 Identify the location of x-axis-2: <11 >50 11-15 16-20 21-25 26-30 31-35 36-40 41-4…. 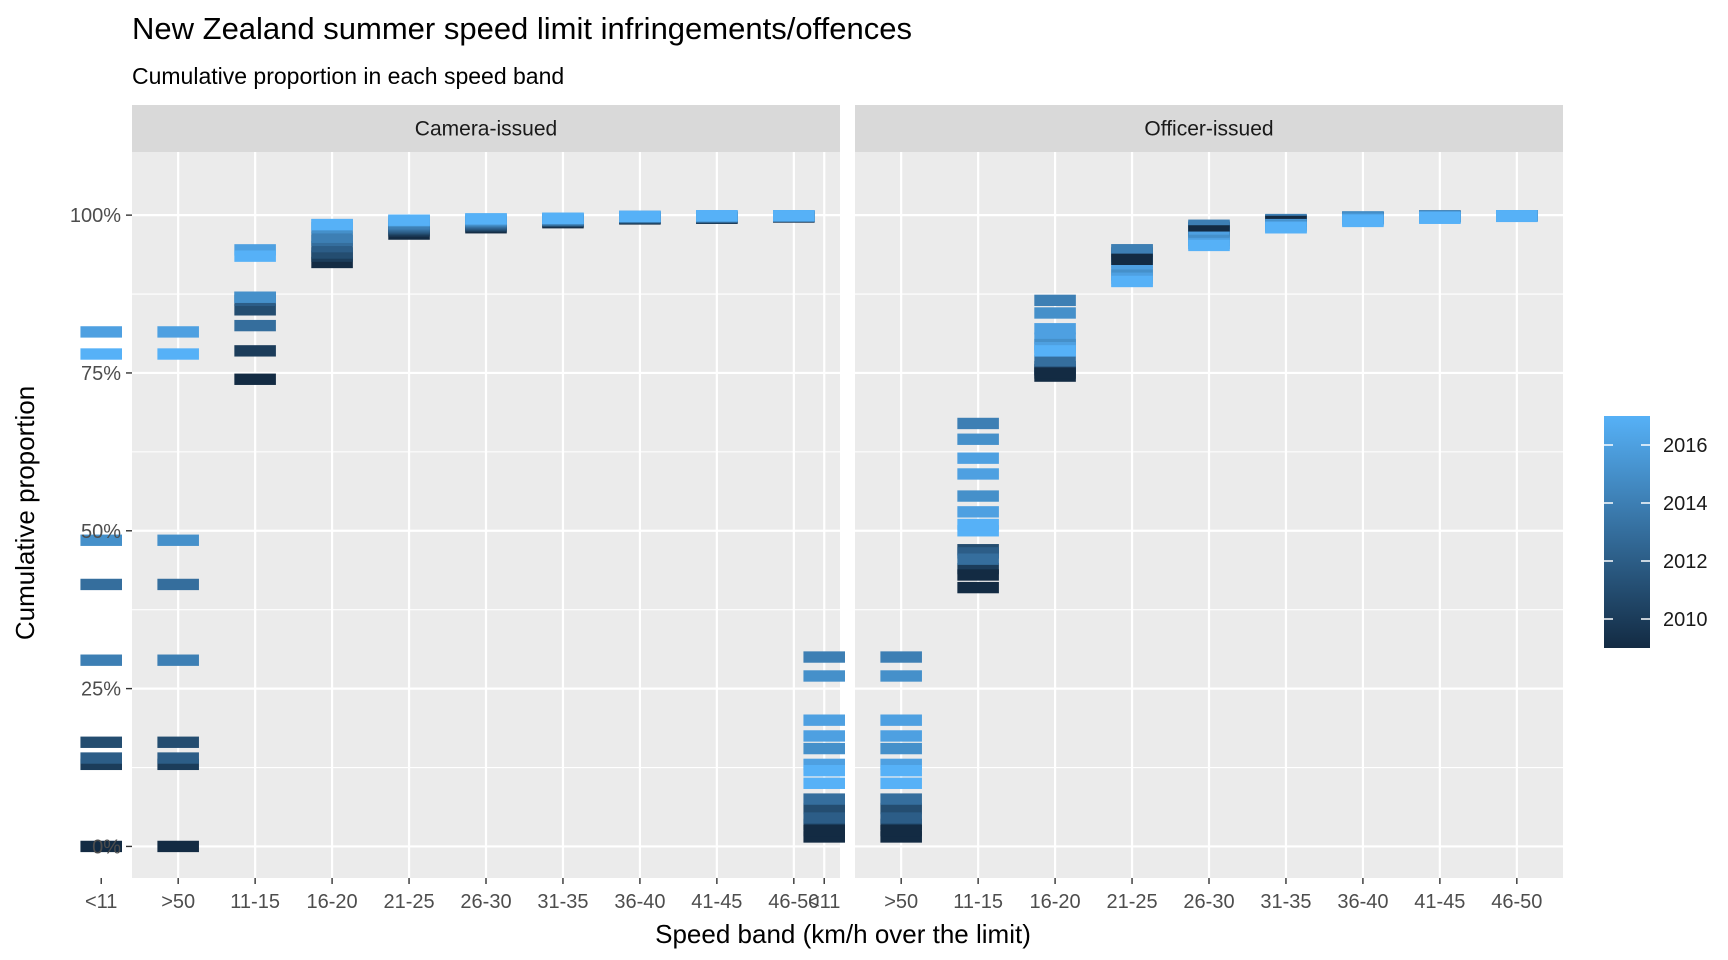
(1175, 895).